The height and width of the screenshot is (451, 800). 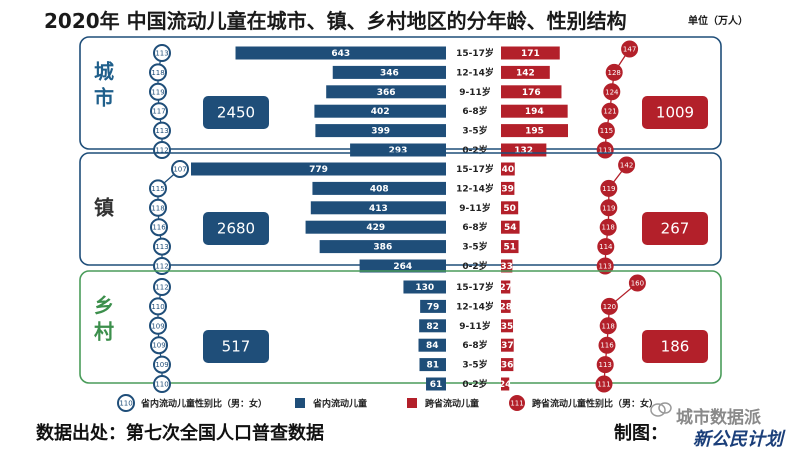 What do you see at coordinates (675, 112) in the screenshot?
I see `inter-total-box` at bounding box center [675, 112].